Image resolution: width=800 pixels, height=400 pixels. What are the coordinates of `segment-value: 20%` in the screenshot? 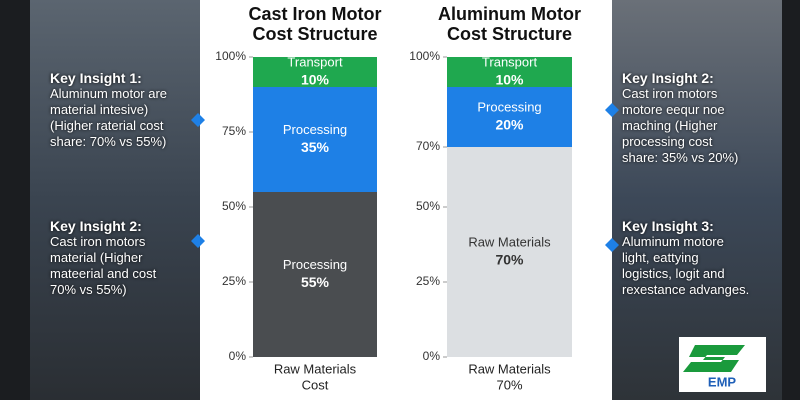 It's located at (509, 125).